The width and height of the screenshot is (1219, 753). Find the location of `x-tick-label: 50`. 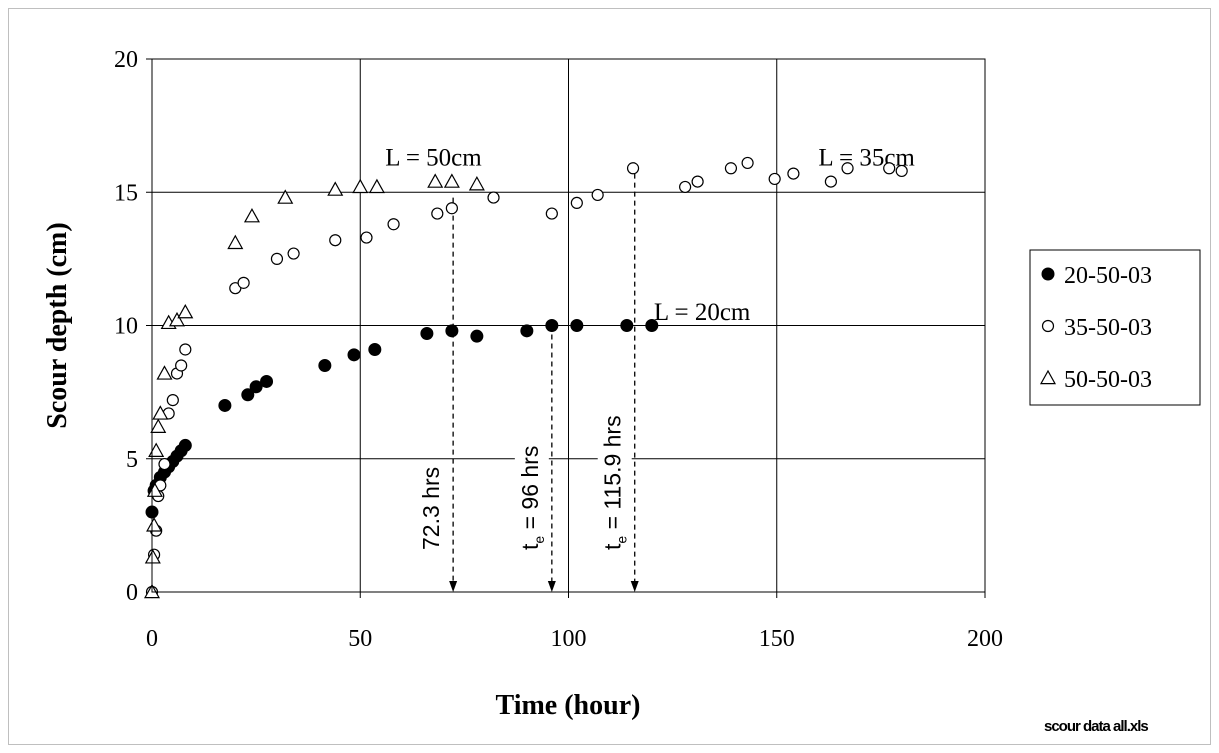

x-tick-label: 50 is located at coordinates (360, 639).